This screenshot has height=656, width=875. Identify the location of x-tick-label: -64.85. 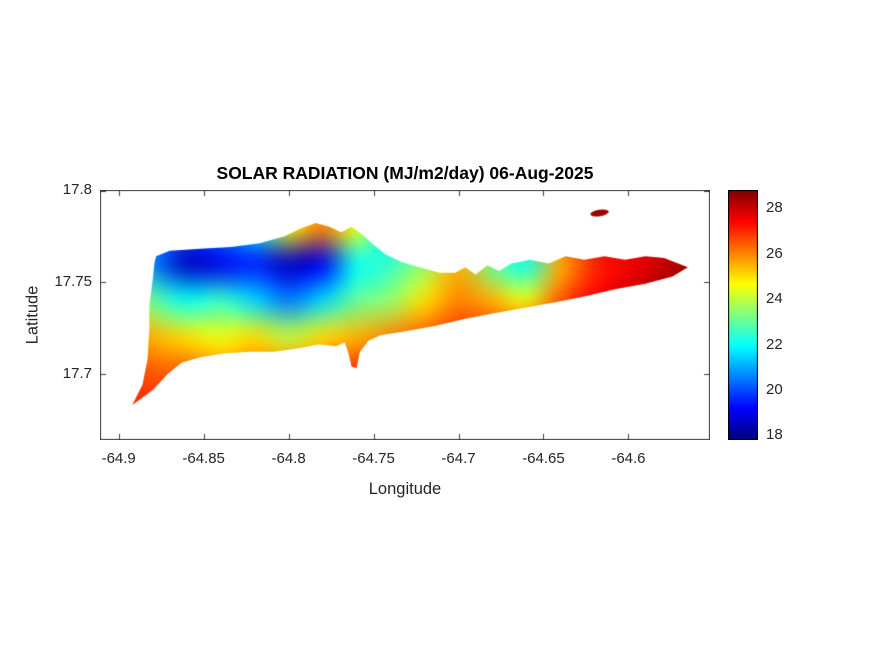
(203, 458).